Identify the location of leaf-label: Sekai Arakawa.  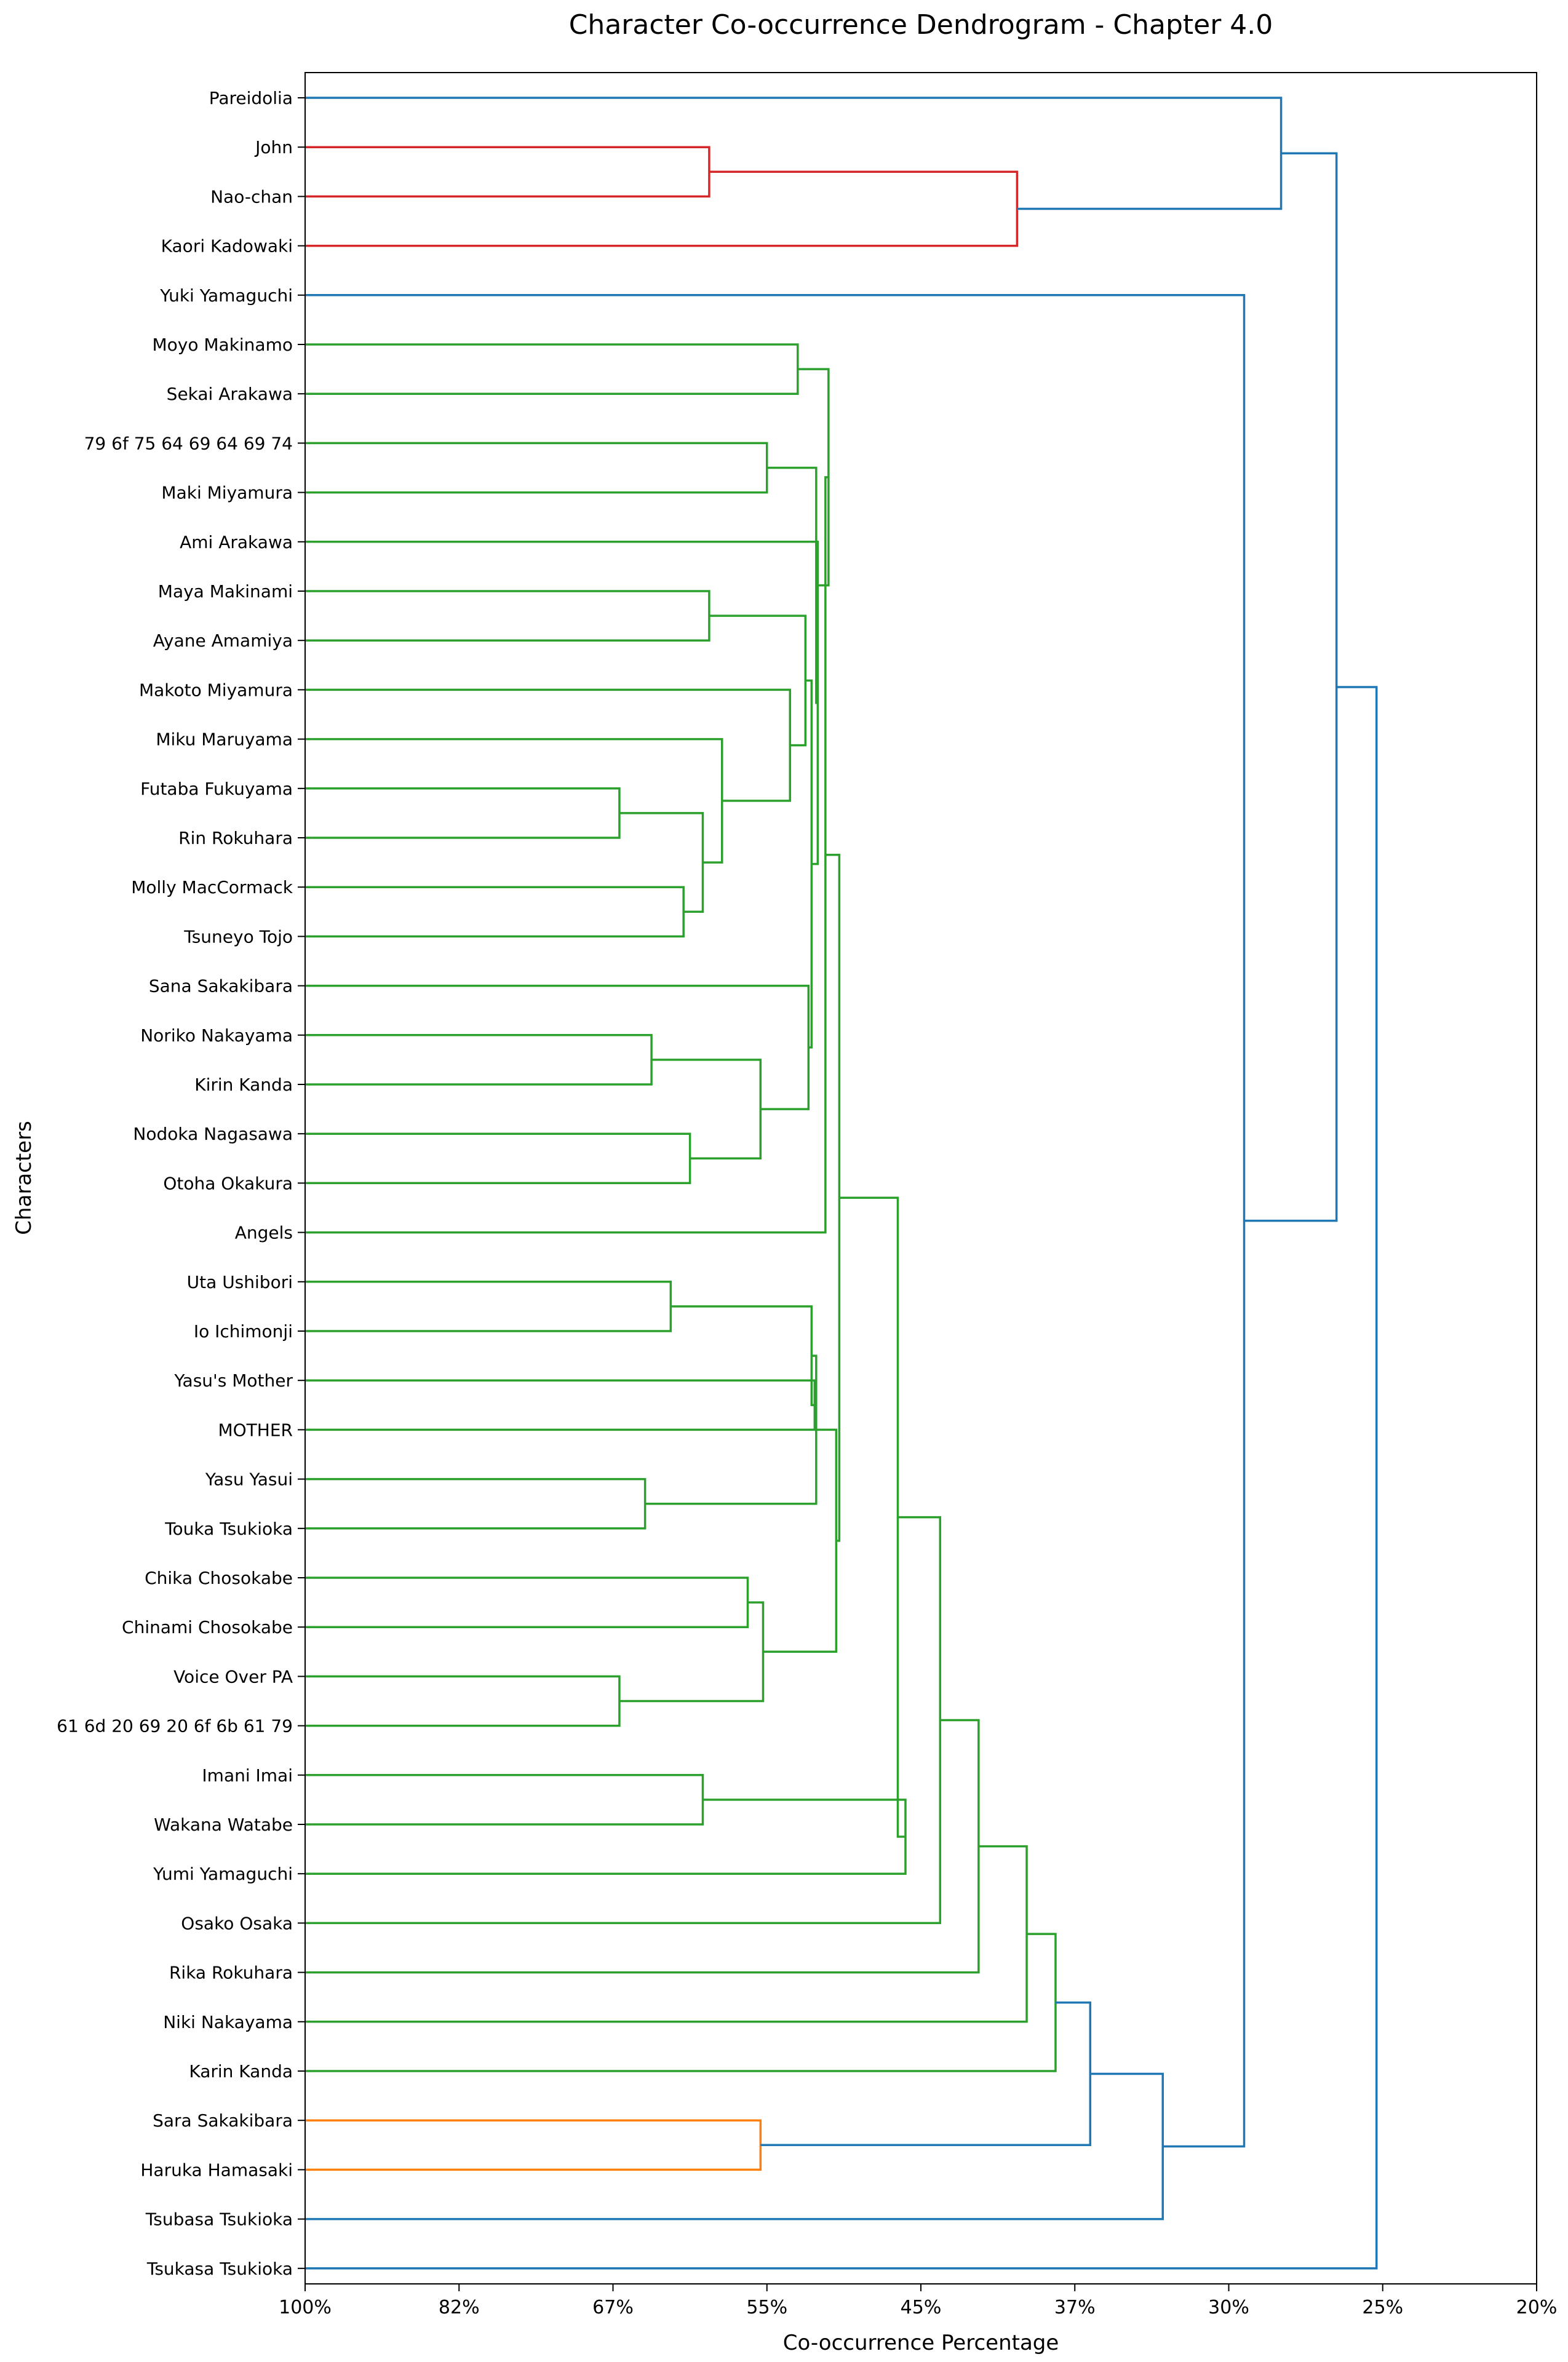
(230, 394).